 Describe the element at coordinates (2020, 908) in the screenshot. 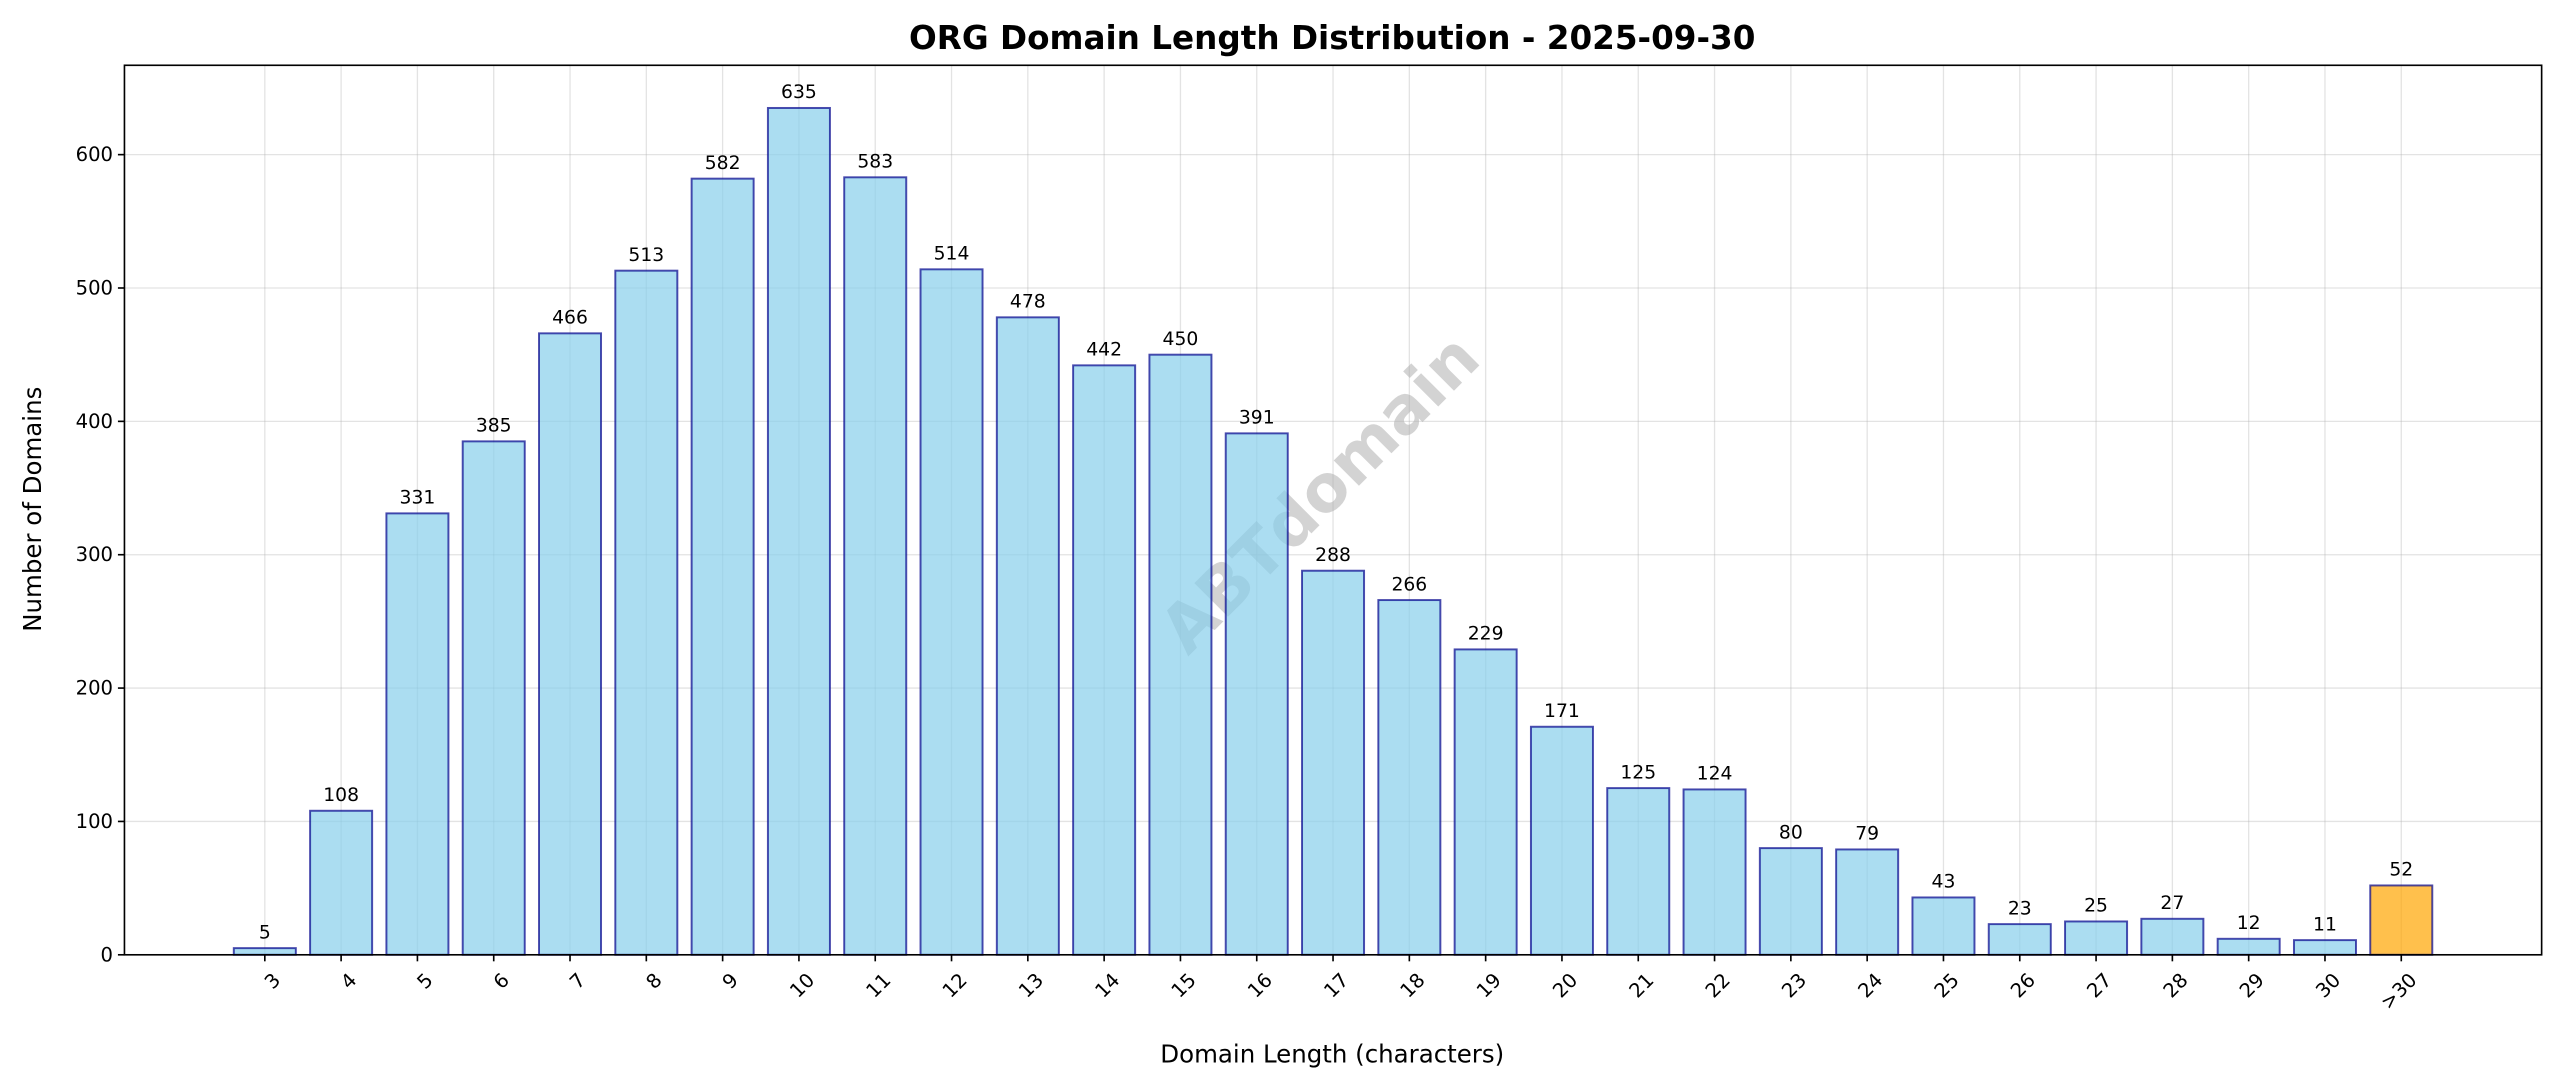

I see `data-label: 23` at that location.